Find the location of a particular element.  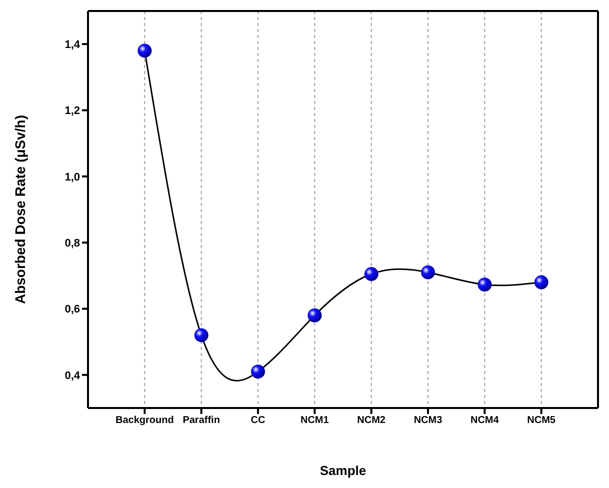

y-tick-label: 0,6 is located at coordinates (72, 310).